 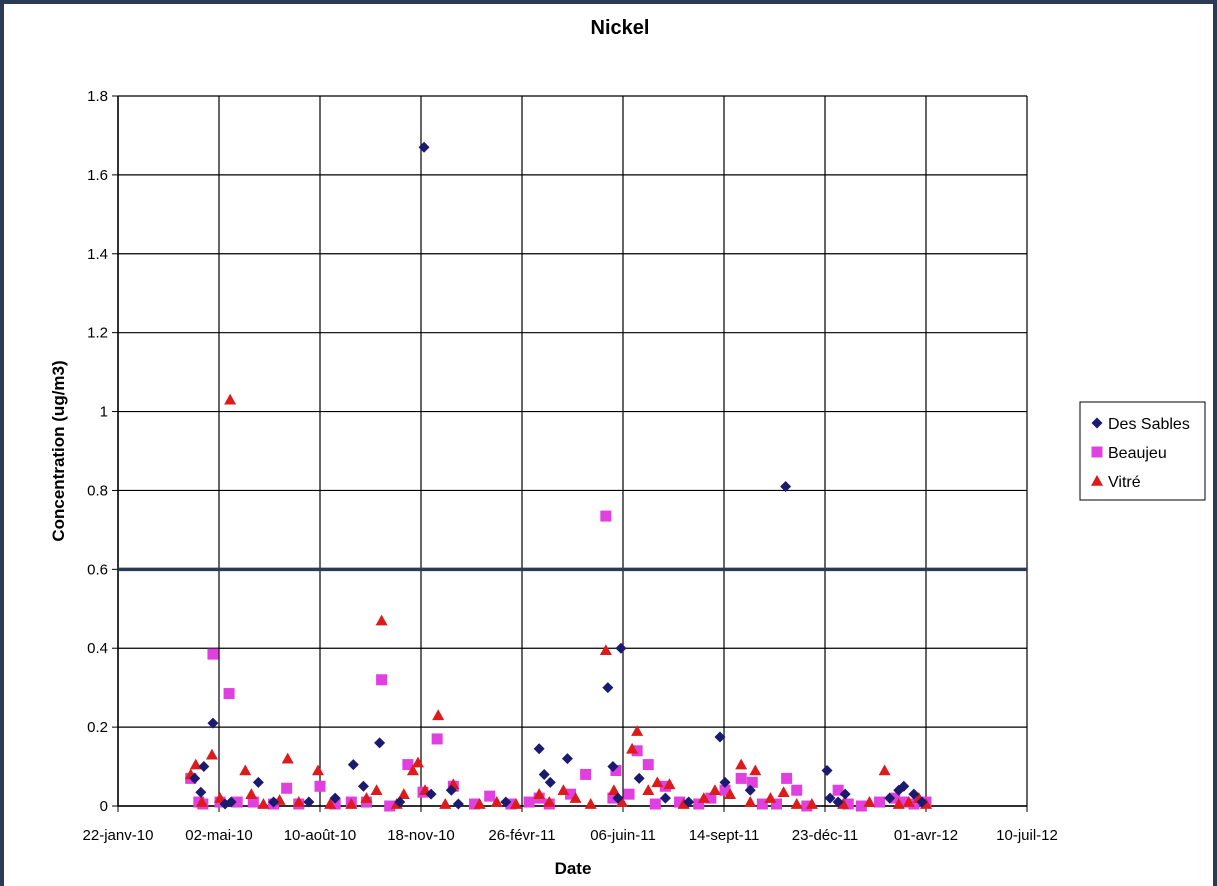 What do you see at coordinates (521, 835) in the screenshot?
I see `x-tick-label: 26-févr-11` at bounding box center [521, 835].